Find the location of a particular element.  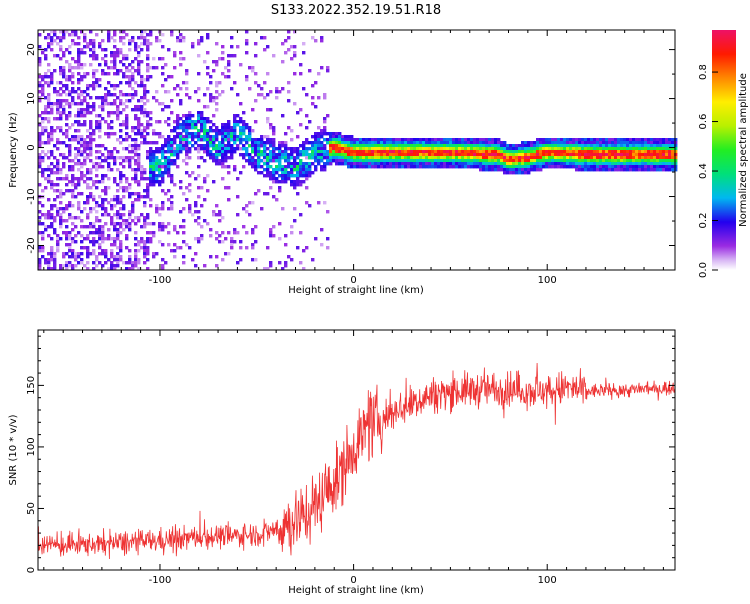

chart-title: S133.2022.352.19.51.R18 is located at coordinates (356, 10).